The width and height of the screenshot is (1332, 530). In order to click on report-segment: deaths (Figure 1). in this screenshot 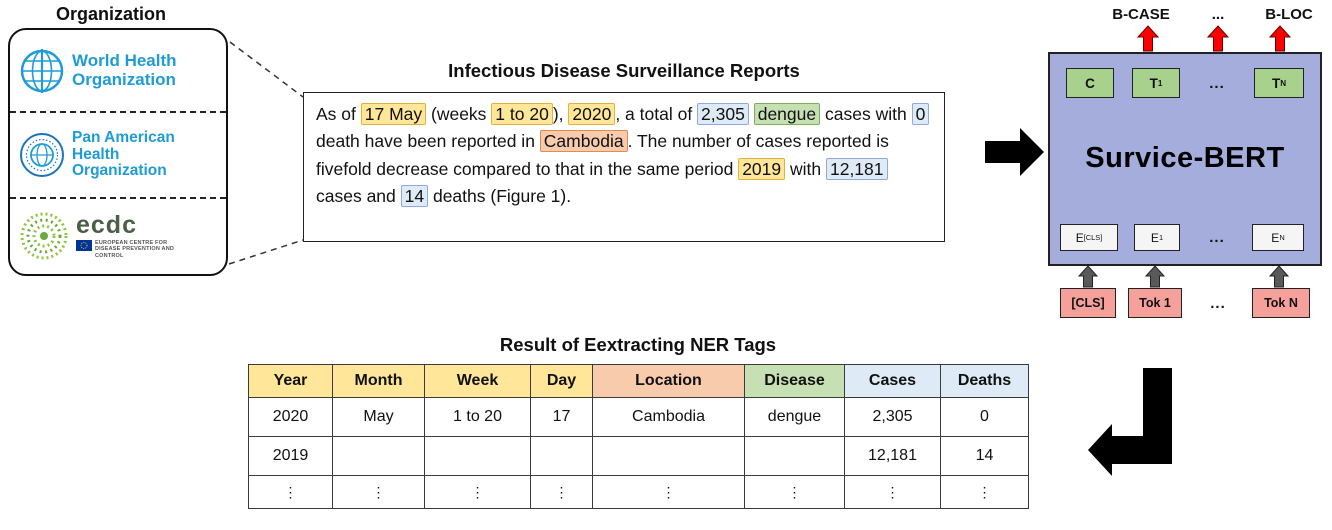, I will do `click(500, 196)`.